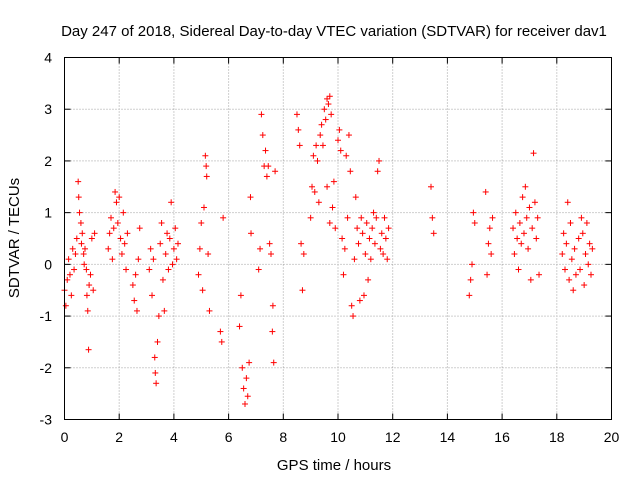 This screenshot has width=640, height=480. Describe the element at coordinates (448, 437) in the screenshot. I see `x-tick-label: 14` at that location.